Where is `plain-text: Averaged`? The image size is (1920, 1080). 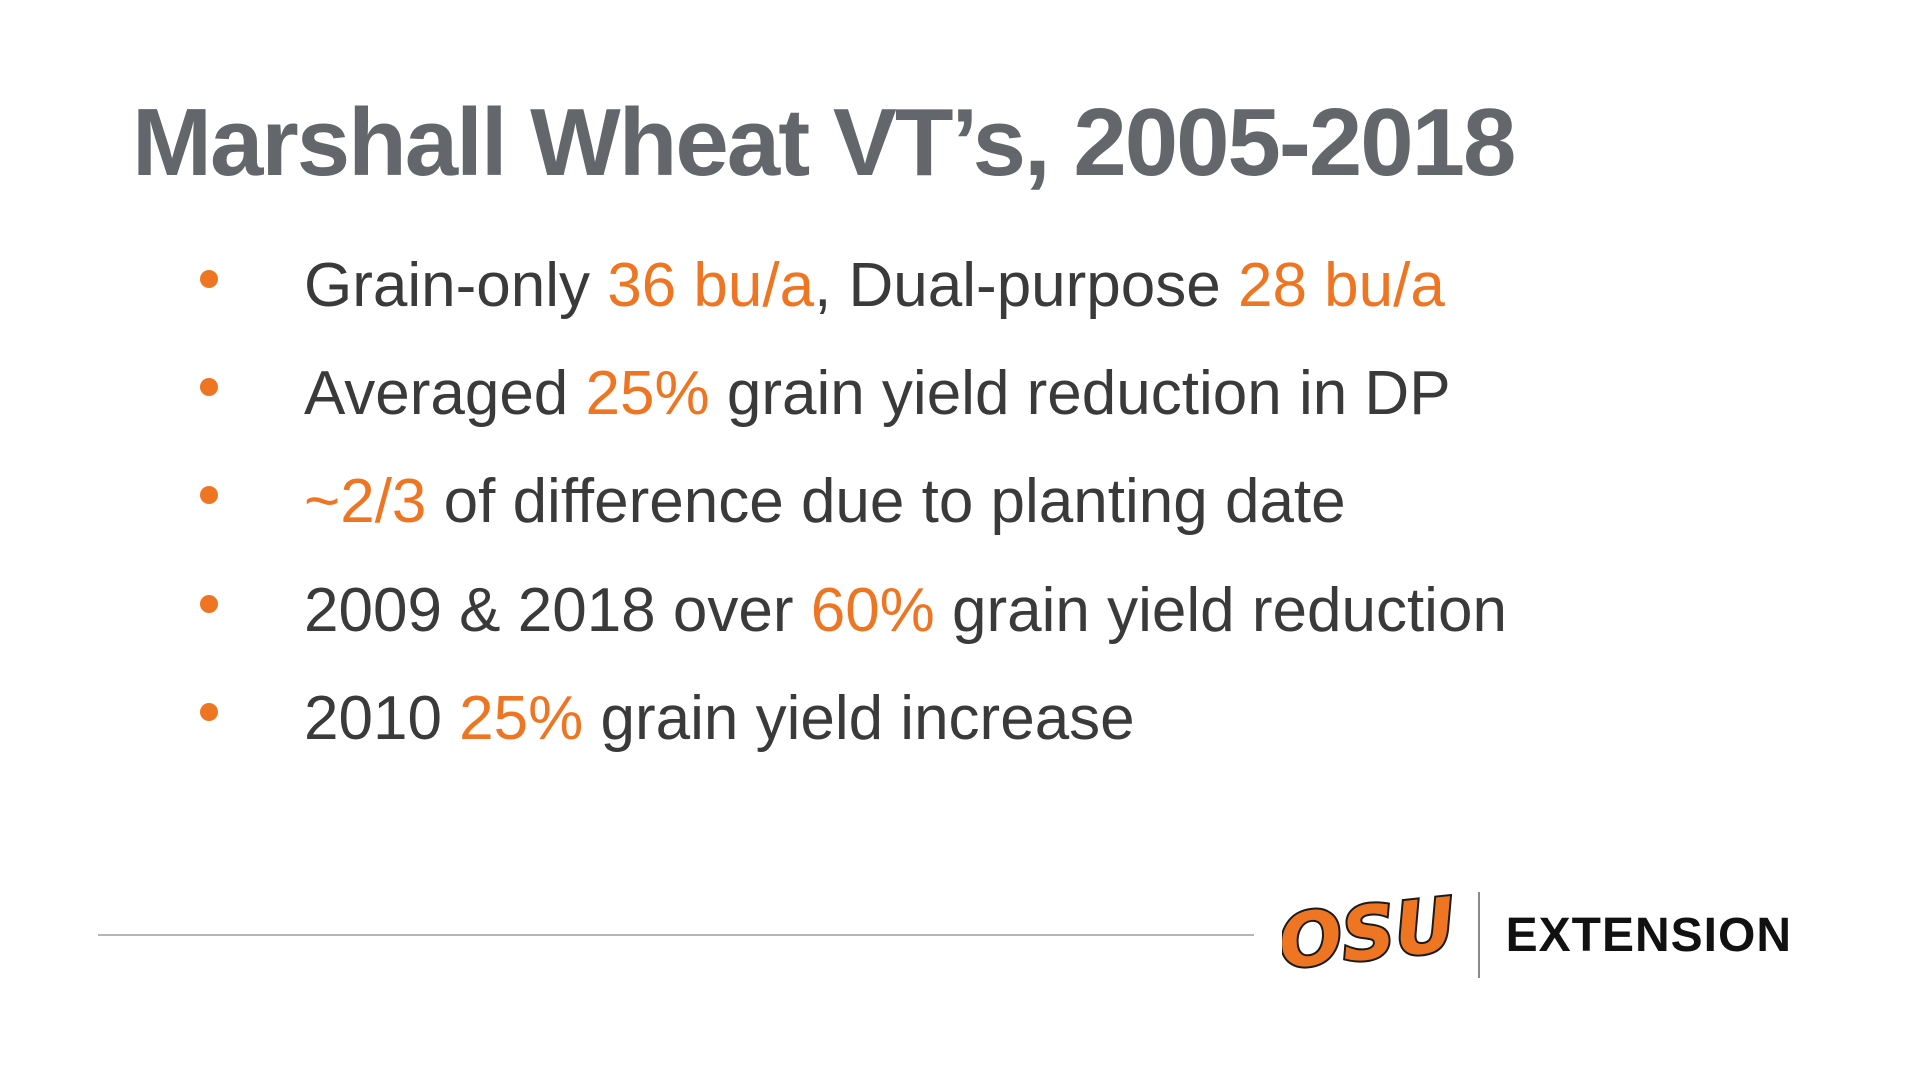 plain-text: Averaged is located at coordinates (445, 394).